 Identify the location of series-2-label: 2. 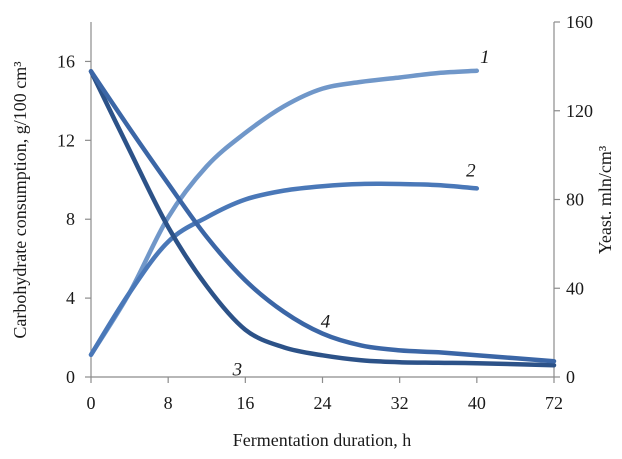
(471, 170).